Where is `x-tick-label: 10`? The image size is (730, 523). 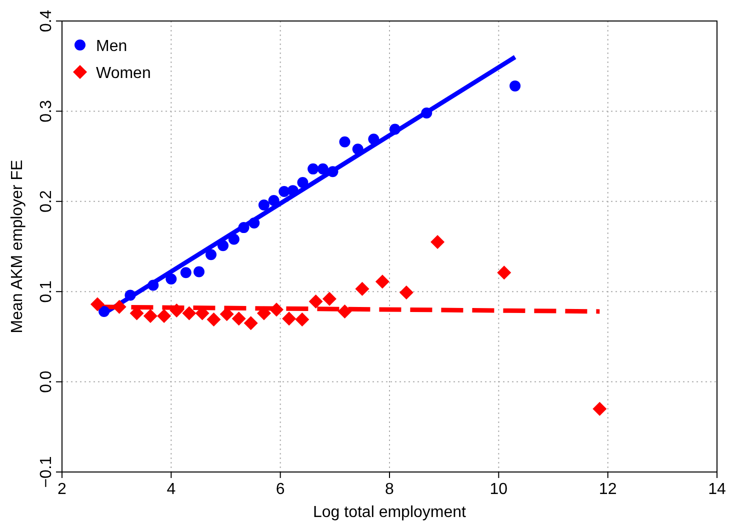
x-tick-label: 10 is located at coordinates (499, 489).